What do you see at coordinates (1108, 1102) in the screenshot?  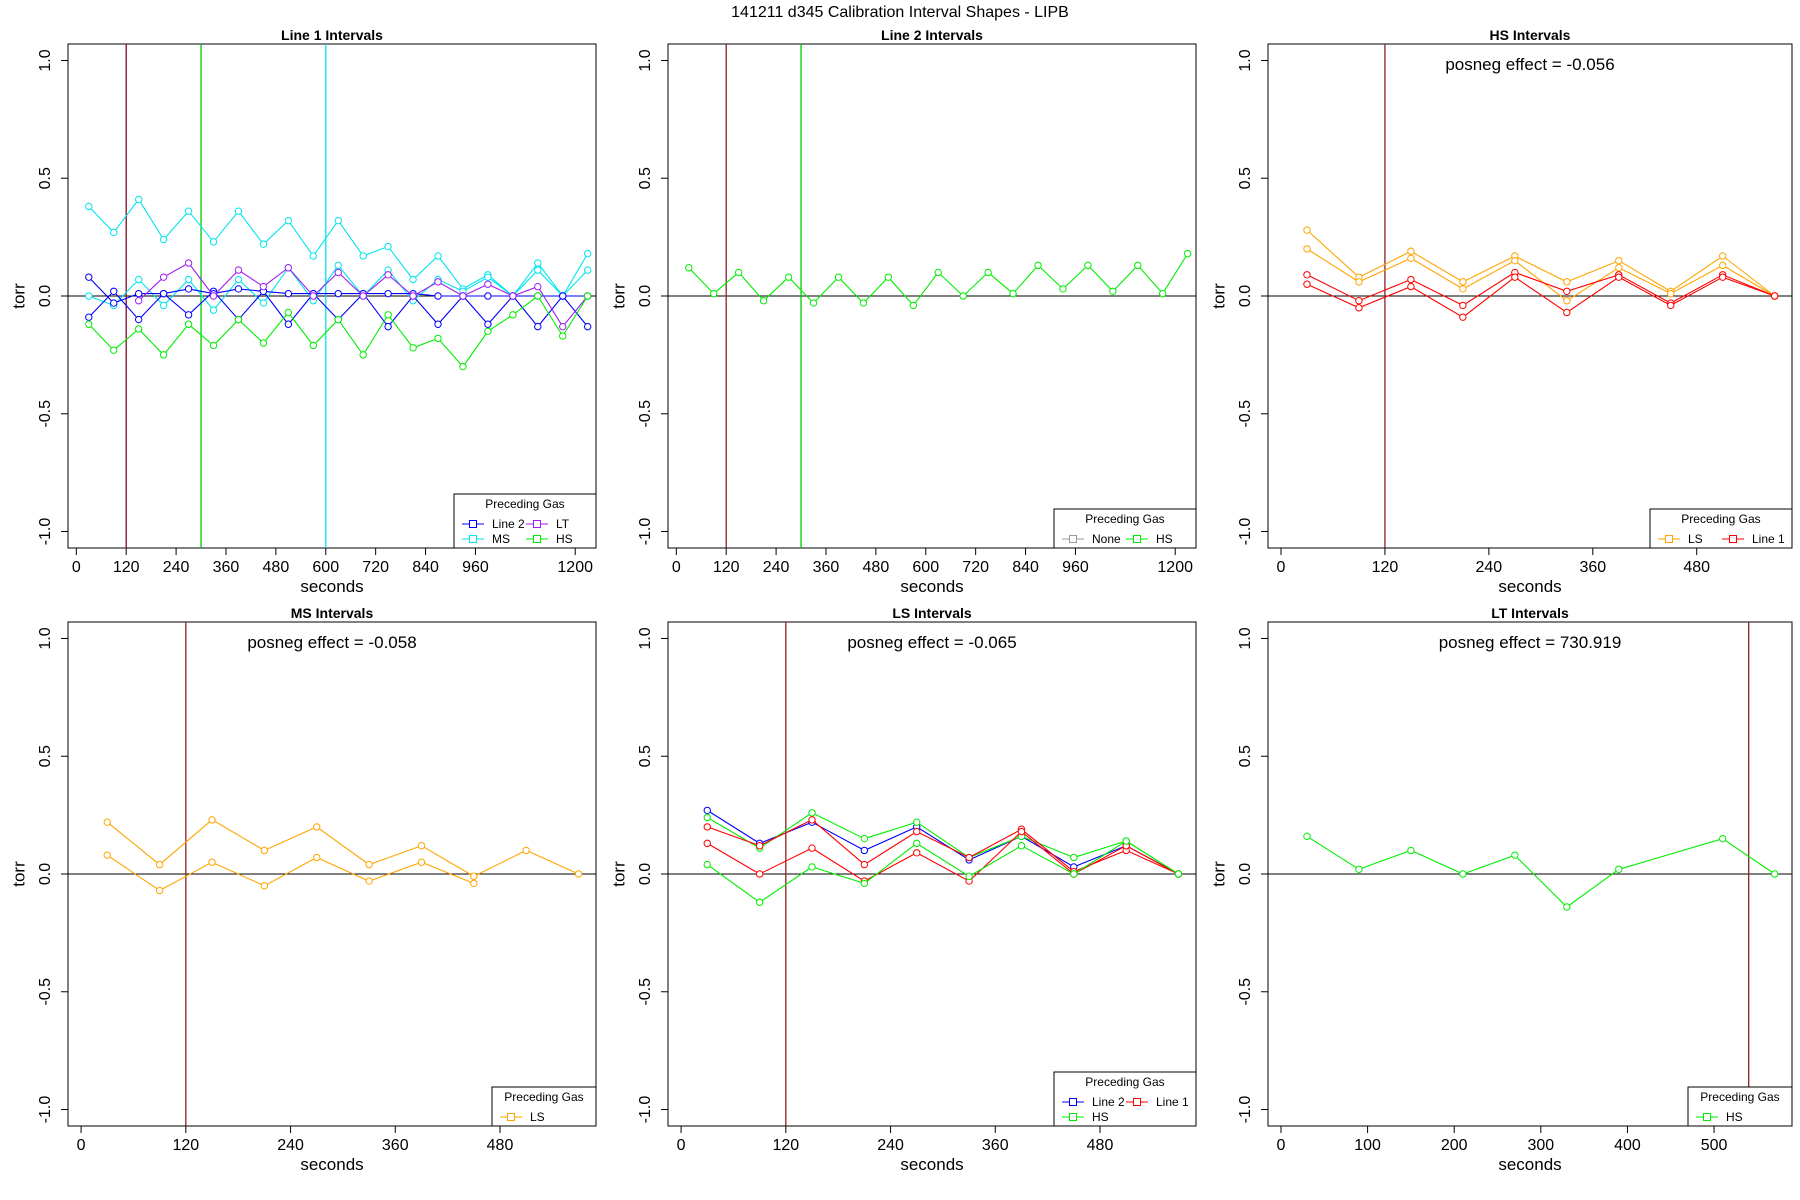 I see `legend-label: Line 2` at bounding box center [1108, 1102].